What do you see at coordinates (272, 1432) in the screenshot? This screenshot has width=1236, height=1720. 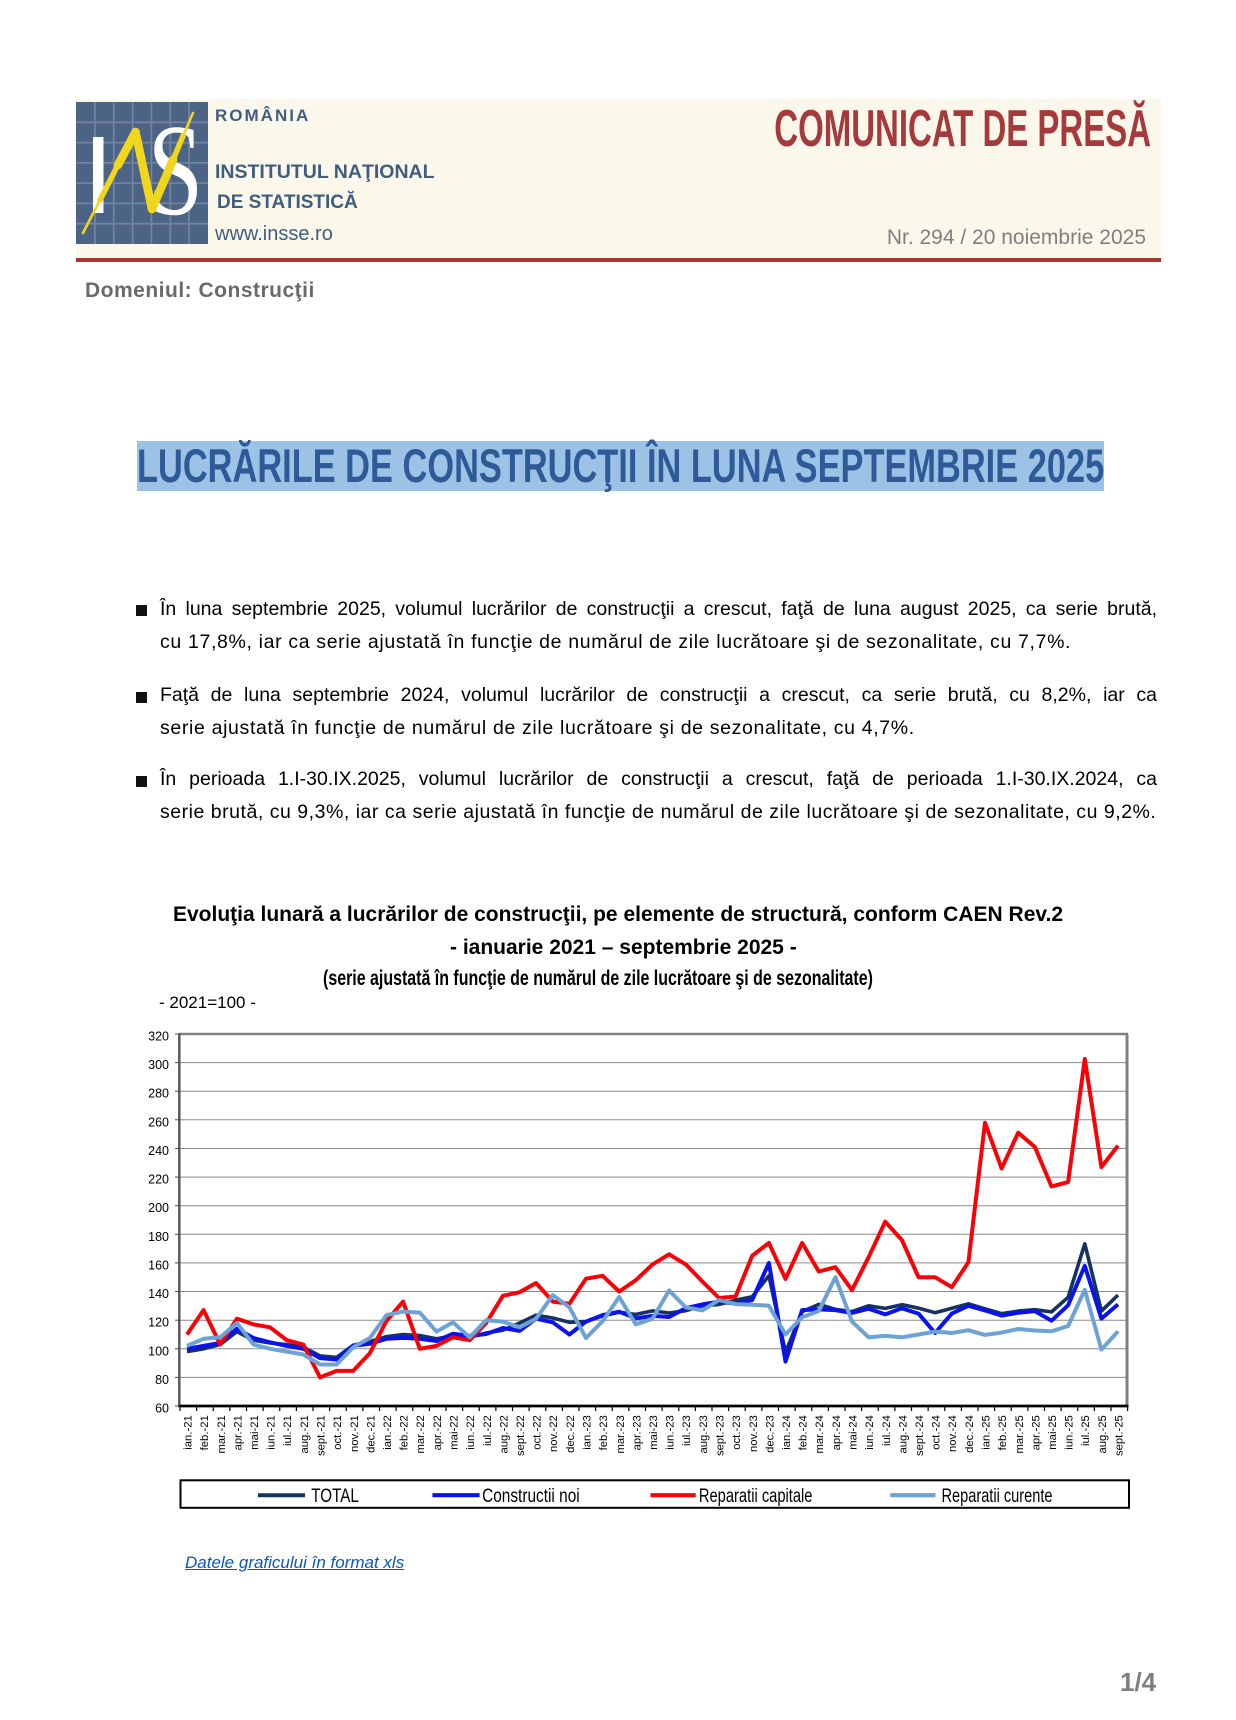 I see `svg-text: iun.-21` at bounding box center [272, 1432].